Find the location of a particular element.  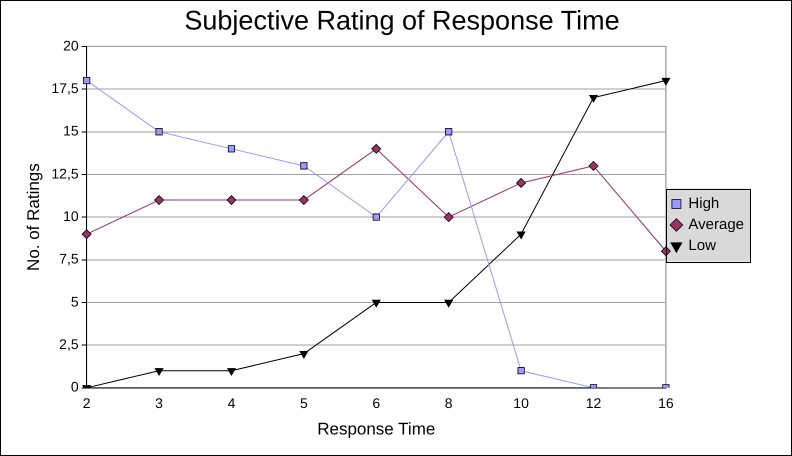

legend-label: Average is located at coordinates (716, 225).